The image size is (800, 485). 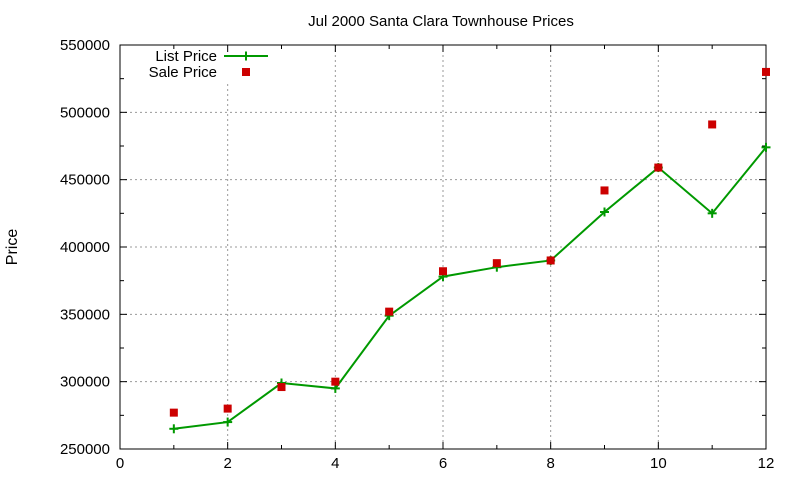 What do you see at coordinates (443, 463) in the screenshot?
I see `x-tick-label: 6` at bounding box center [443, 463].